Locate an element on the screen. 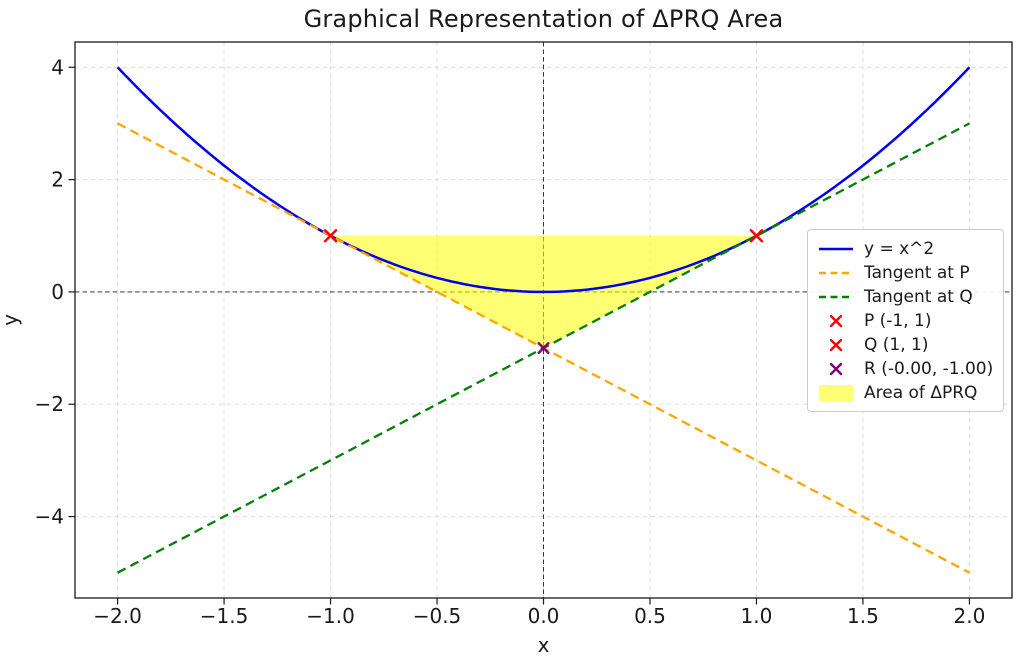 This screenshot has width=1024, height=666. legend-item-tangent-at-q: Tangent at Q is located at coordinates (905, 296).